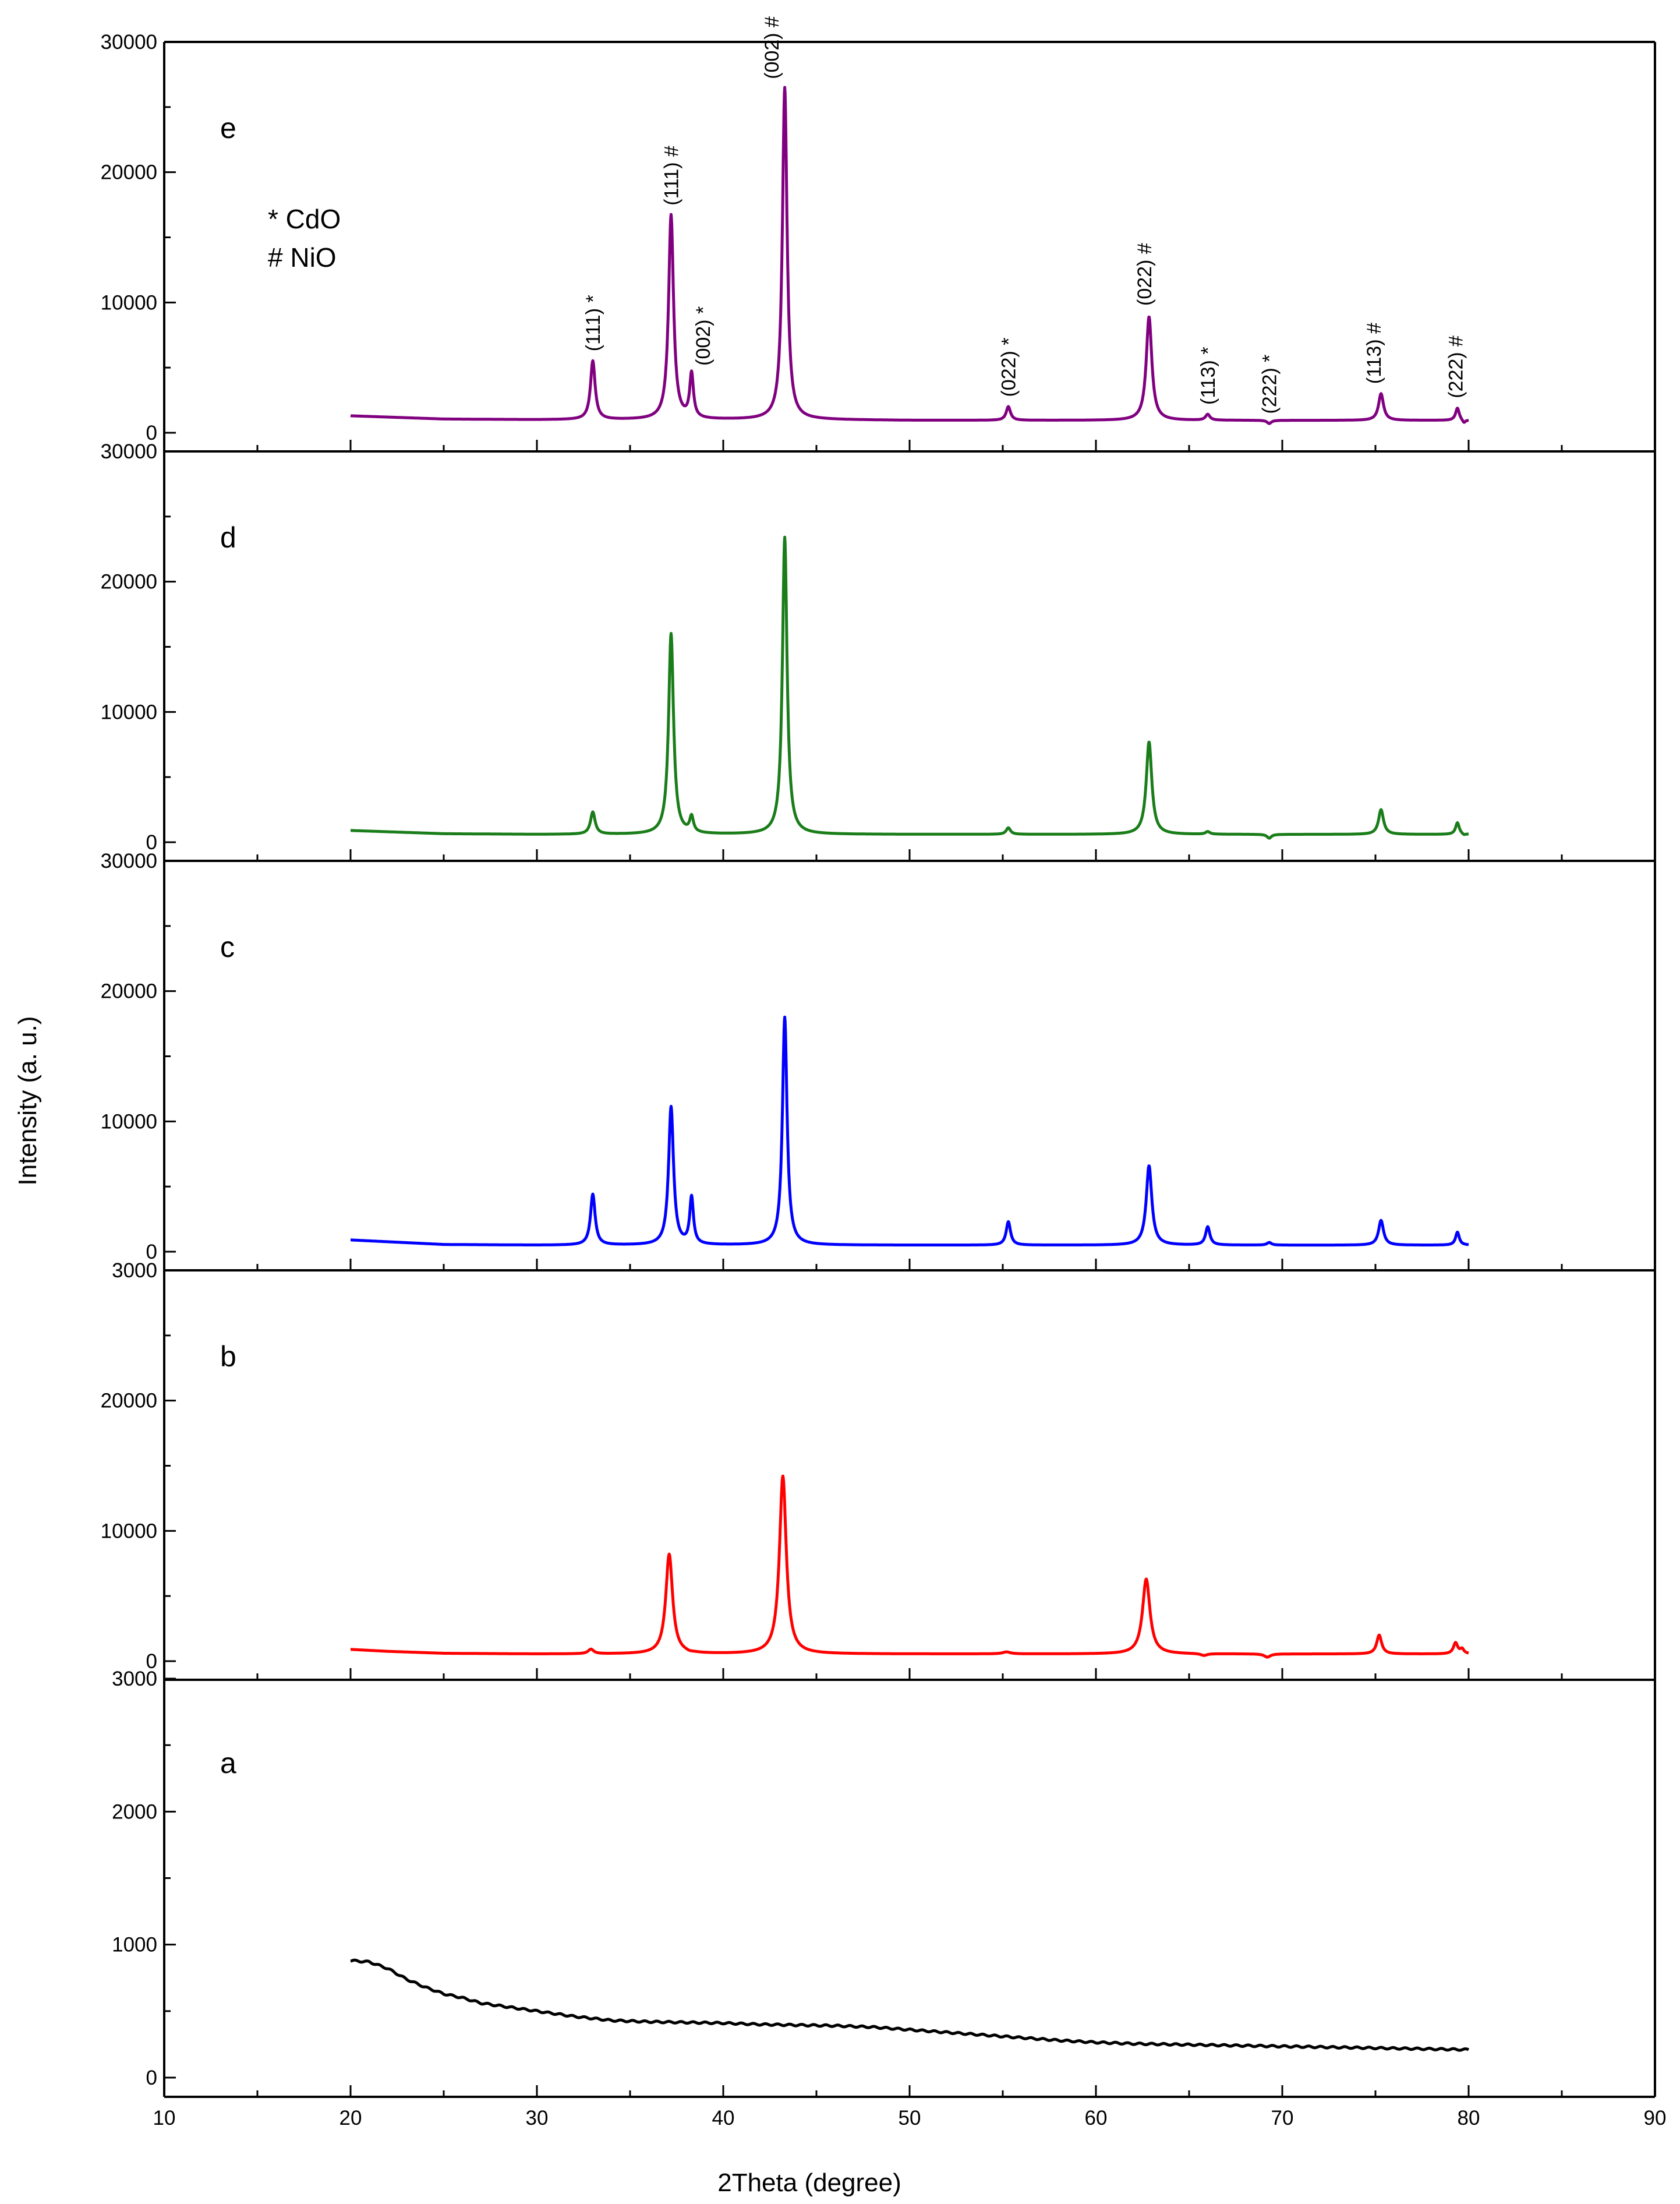 The height and width of the screenshot is (2204, 1680). What do you see at coordinates (1145, 275) in the screenshot?
I see `peak-annotation: (022) #` at bounding box center [1145, 275].